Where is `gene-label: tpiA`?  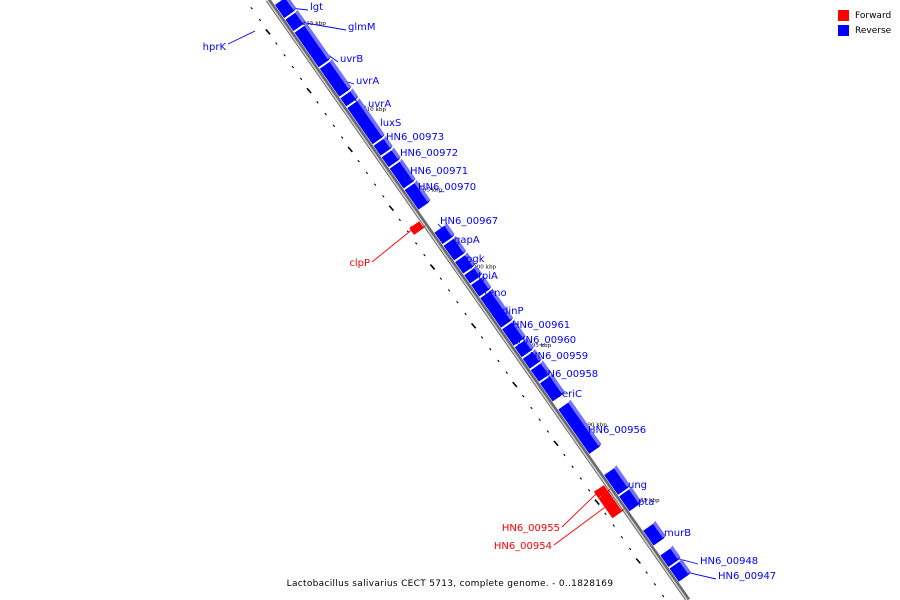 gene-label: tpiA is located at coordinates (488, 276).